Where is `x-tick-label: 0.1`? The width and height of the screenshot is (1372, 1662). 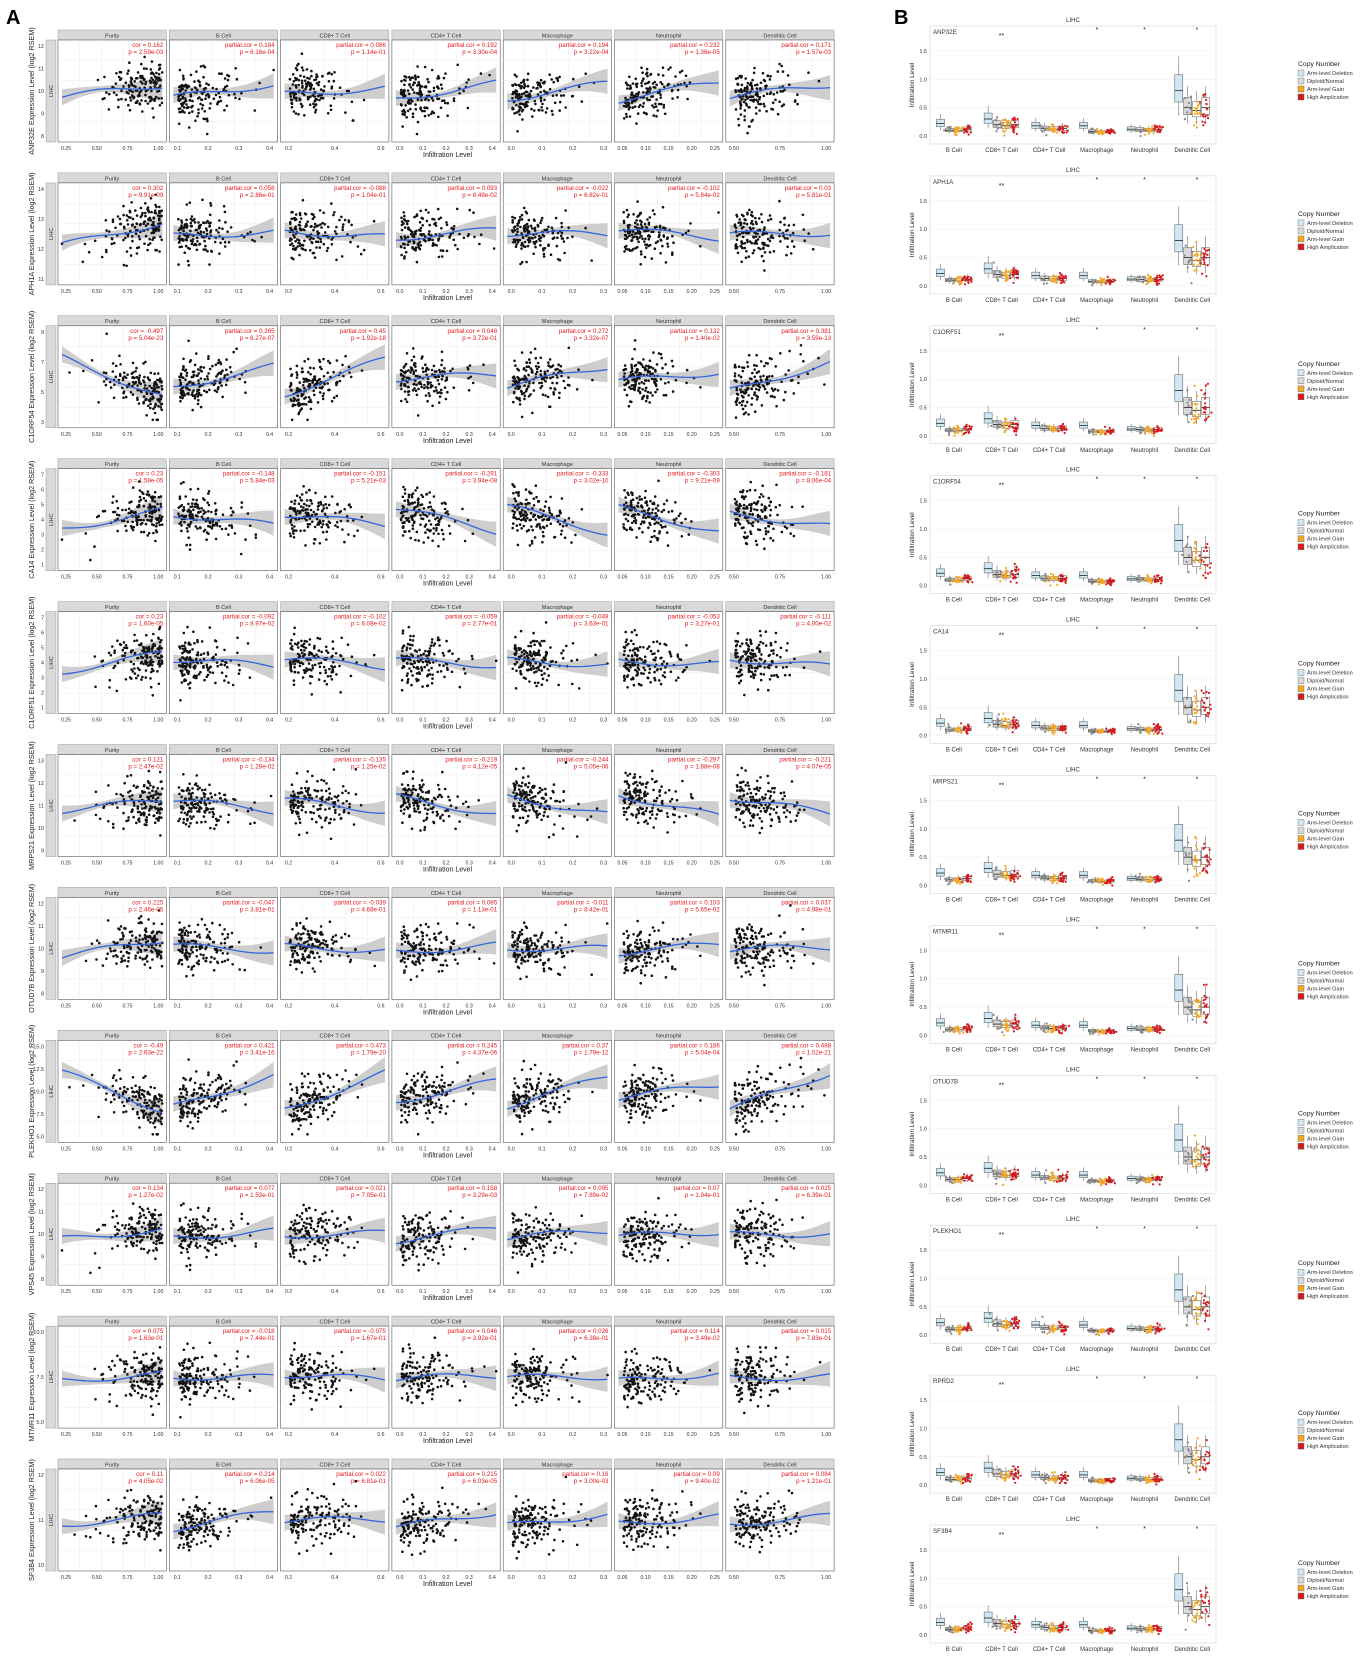 x-tick-label: 0.1 is located at coordinates (541, 292).